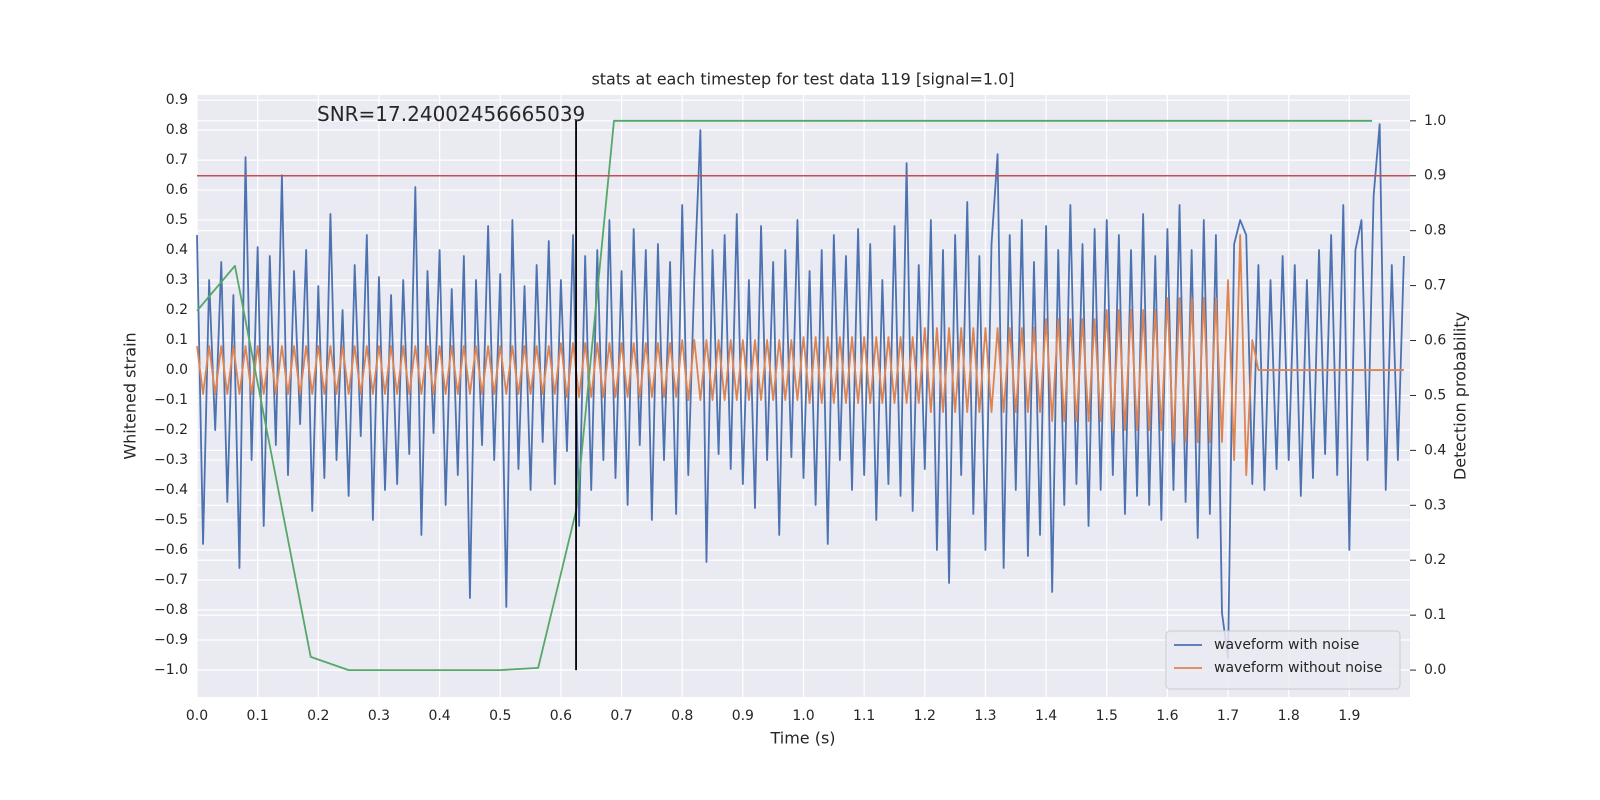 The image size is (1600, 800). What do you see at coordinates (258, 716) in the screenshot?
I see `x-tick-label: 0.1` at bounding box center [258, 716].